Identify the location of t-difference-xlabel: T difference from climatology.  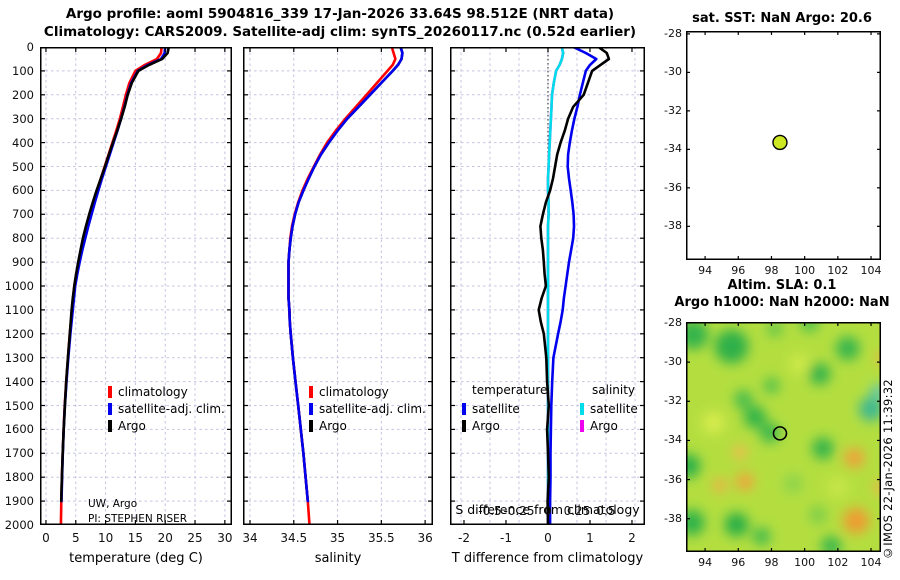
(547, 558).